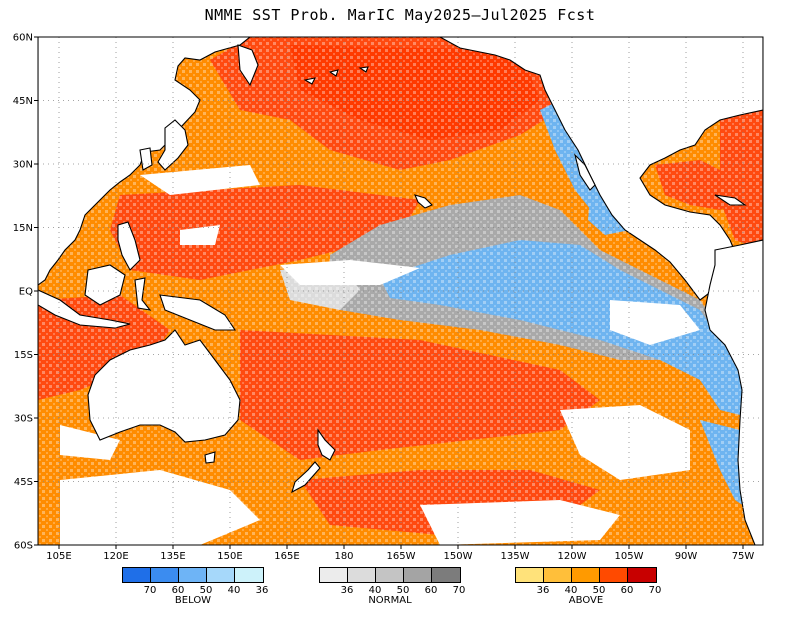 The width and height of the screenshot is (800, 618). Describe the element at coordinates (743, 556) in the screenshot. I see `longitude-label: 75W` at that location.